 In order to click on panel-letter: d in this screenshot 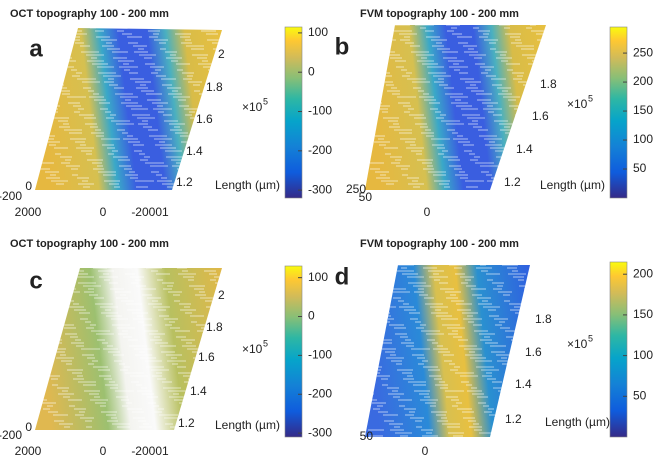, I will do `click(342, 276)`.